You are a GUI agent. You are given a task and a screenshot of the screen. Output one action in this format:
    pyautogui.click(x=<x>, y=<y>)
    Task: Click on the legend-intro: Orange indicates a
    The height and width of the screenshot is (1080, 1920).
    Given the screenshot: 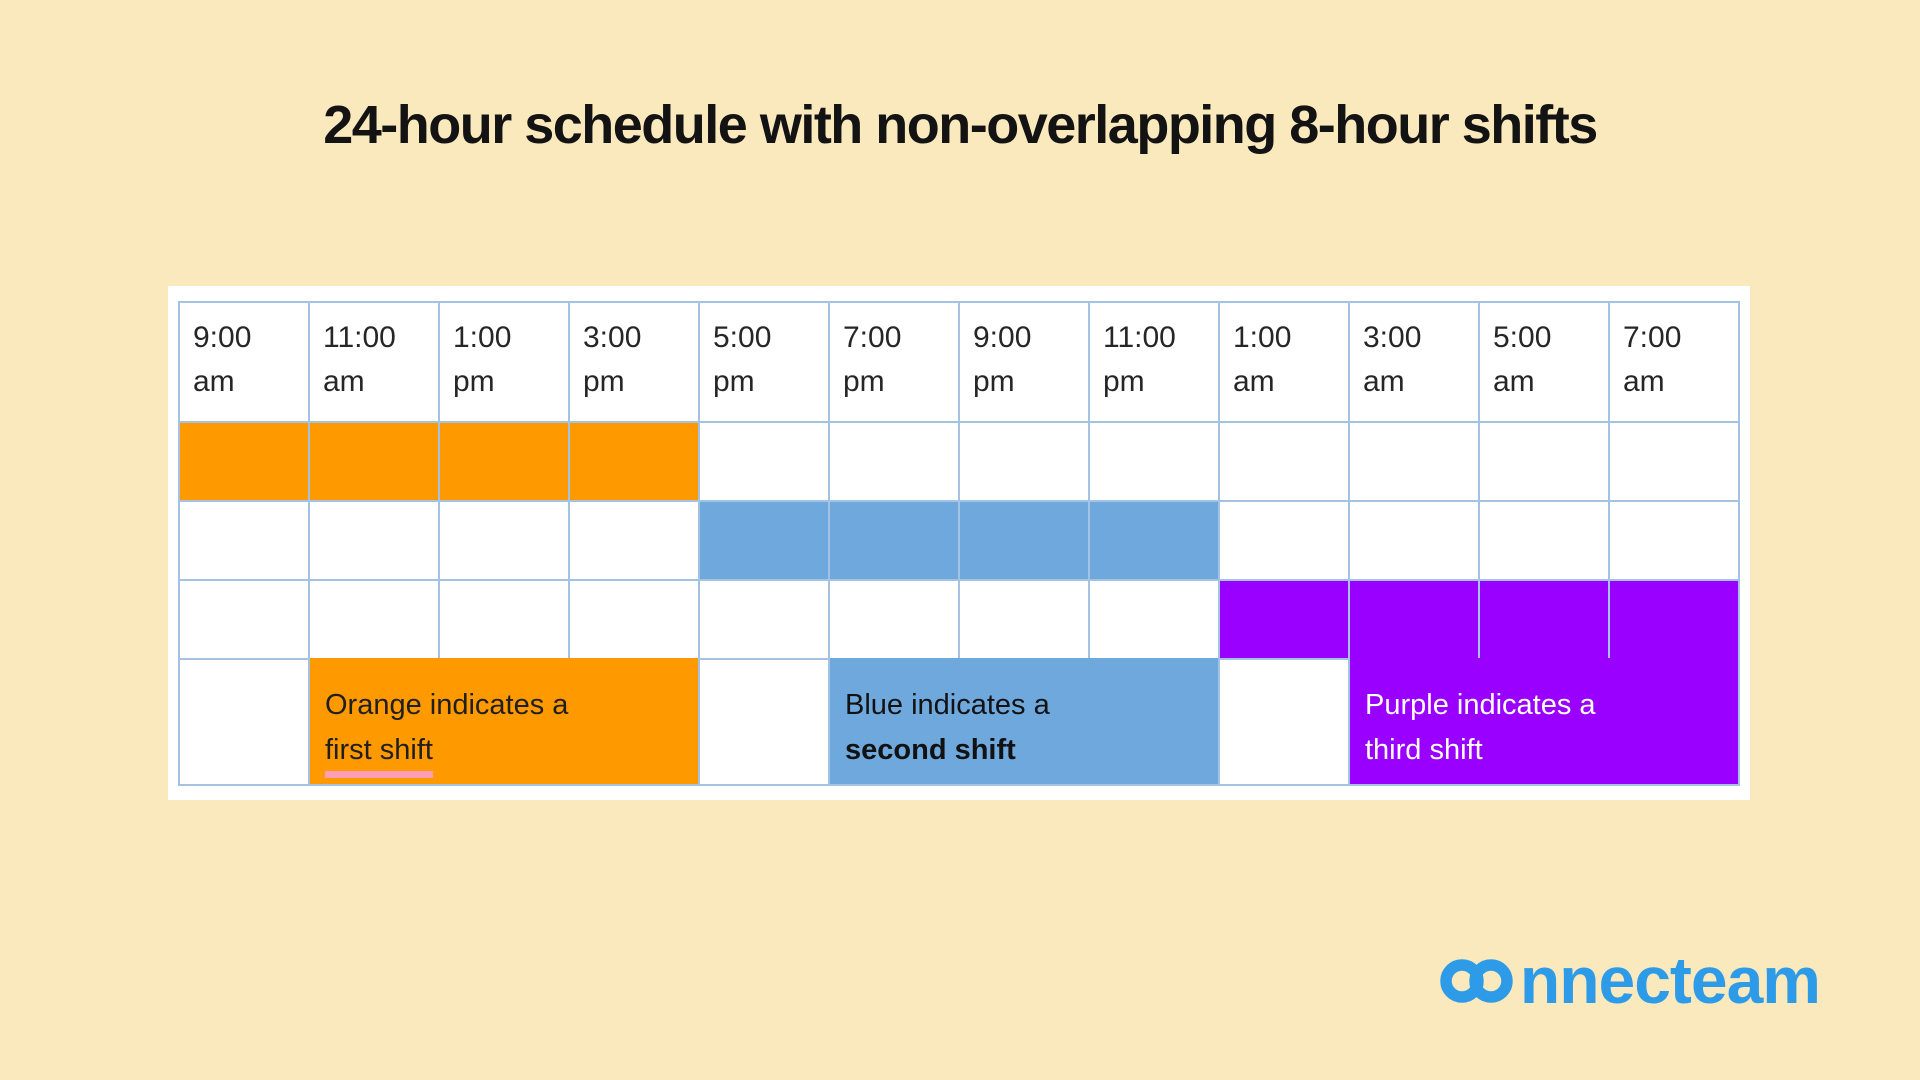 What is the action you would take?
    pyautogui.click(x=447, y=705)
    